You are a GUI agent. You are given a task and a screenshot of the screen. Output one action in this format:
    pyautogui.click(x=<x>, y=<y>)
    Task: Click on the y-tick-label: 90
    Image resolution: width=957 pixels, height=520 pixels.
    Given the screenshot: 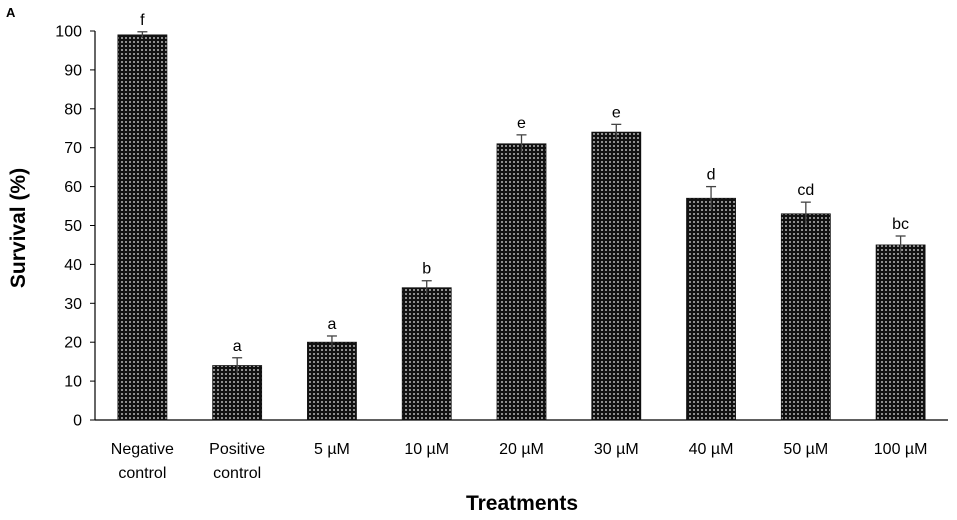 What is the action you would take?
    pyautogui.click(x=73, y=70)
    